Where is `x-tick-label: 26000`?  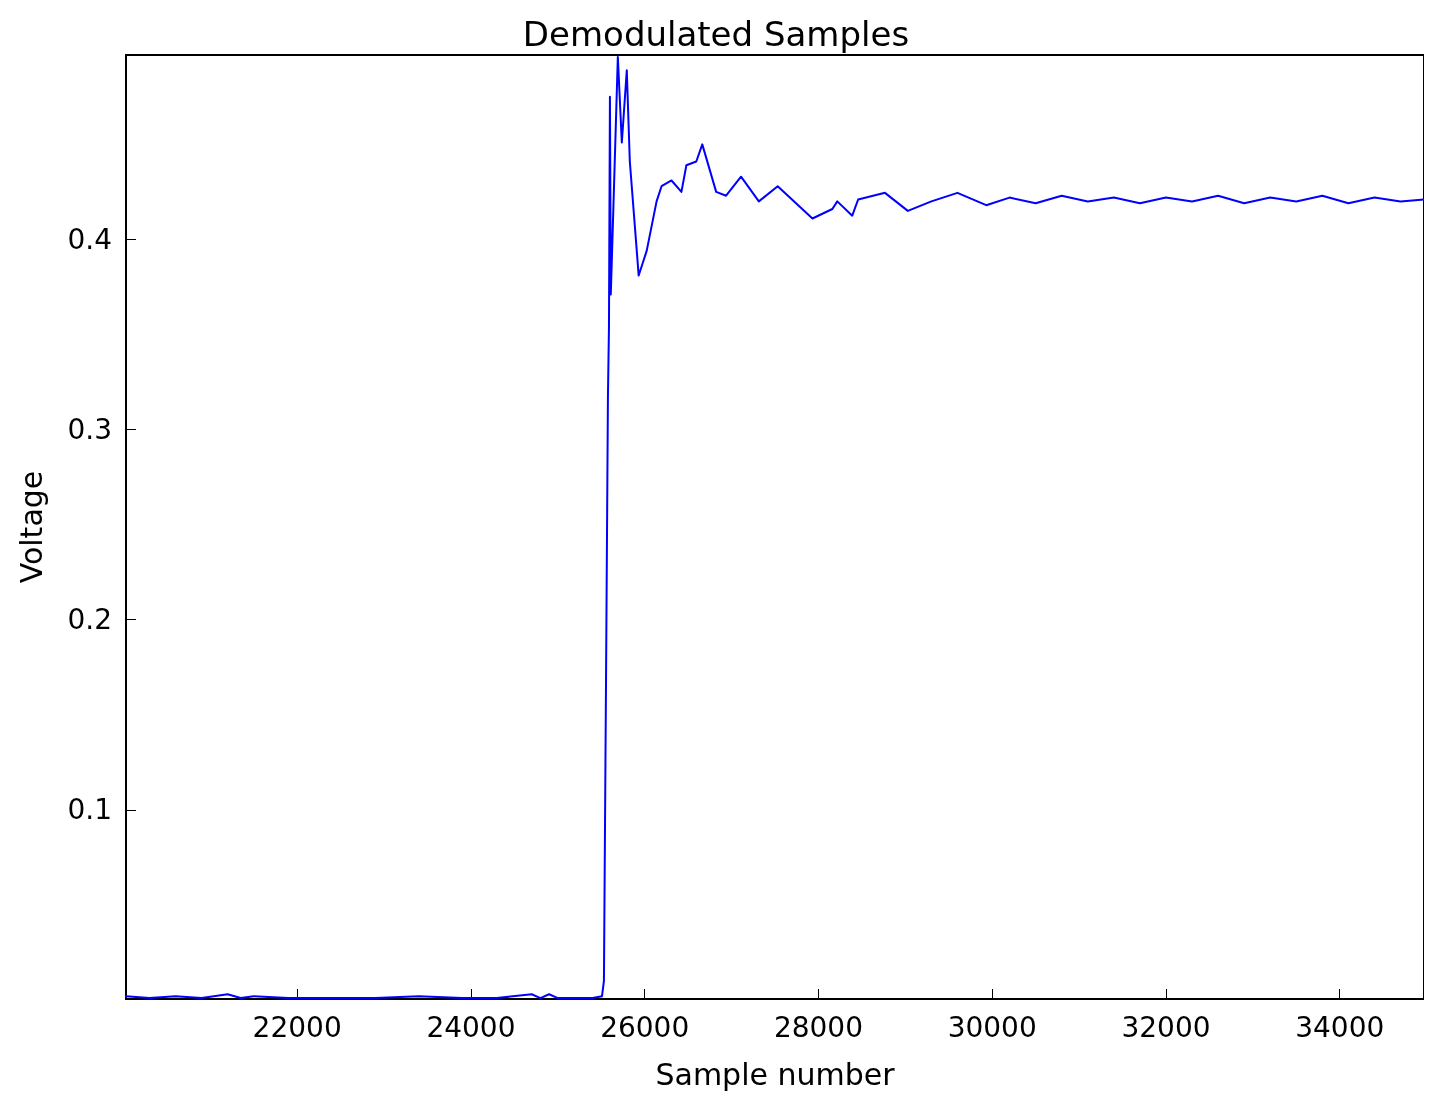 x-tick-label: 26000 is located at coordinates (645, 1027).